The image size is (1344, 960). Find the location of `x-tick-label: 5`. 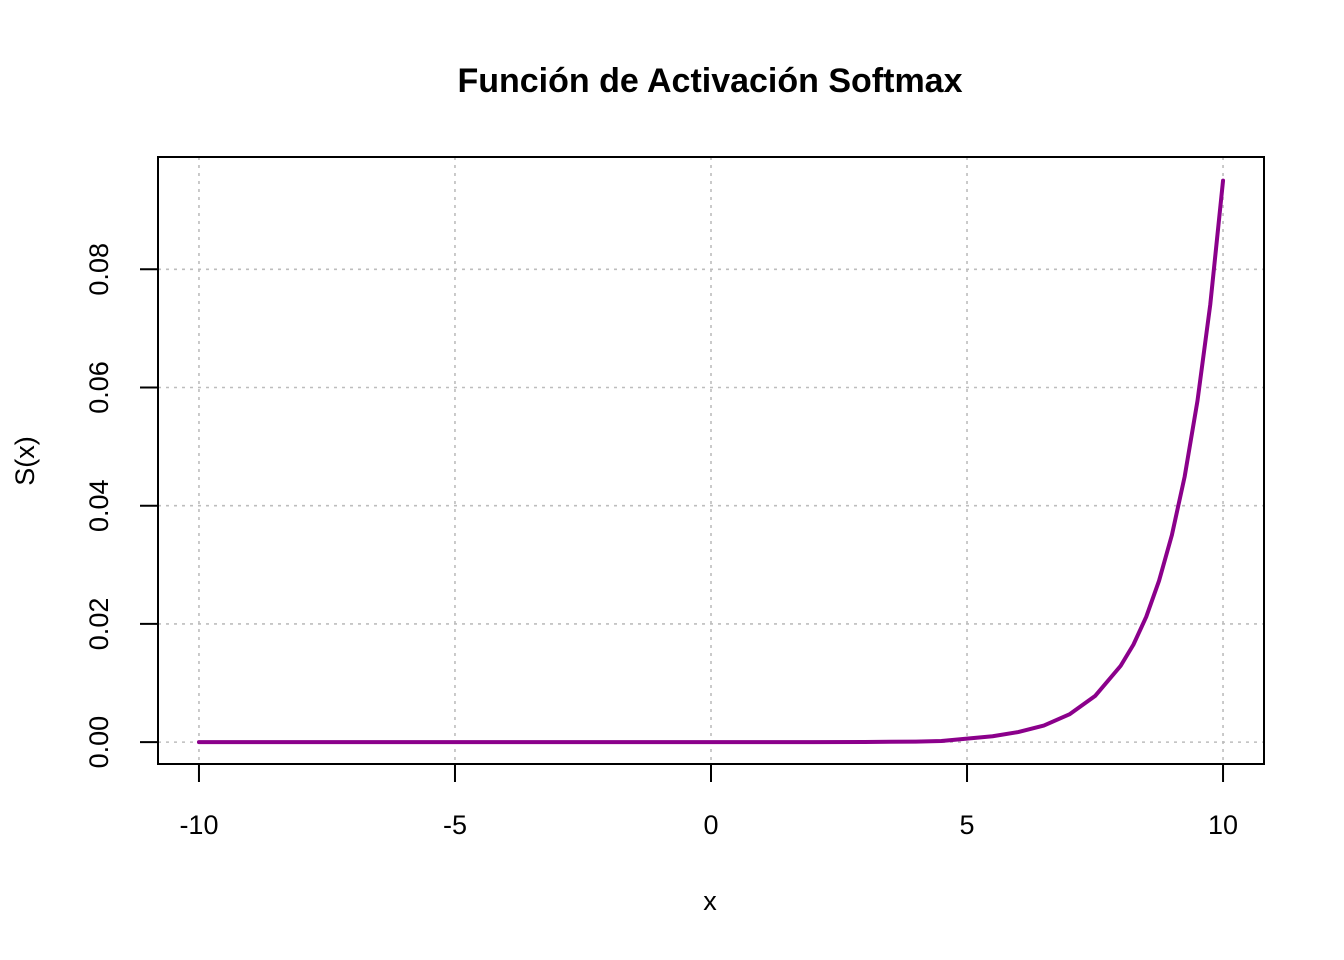

x-tick-label: 5 is located at coordinates (967, 825).